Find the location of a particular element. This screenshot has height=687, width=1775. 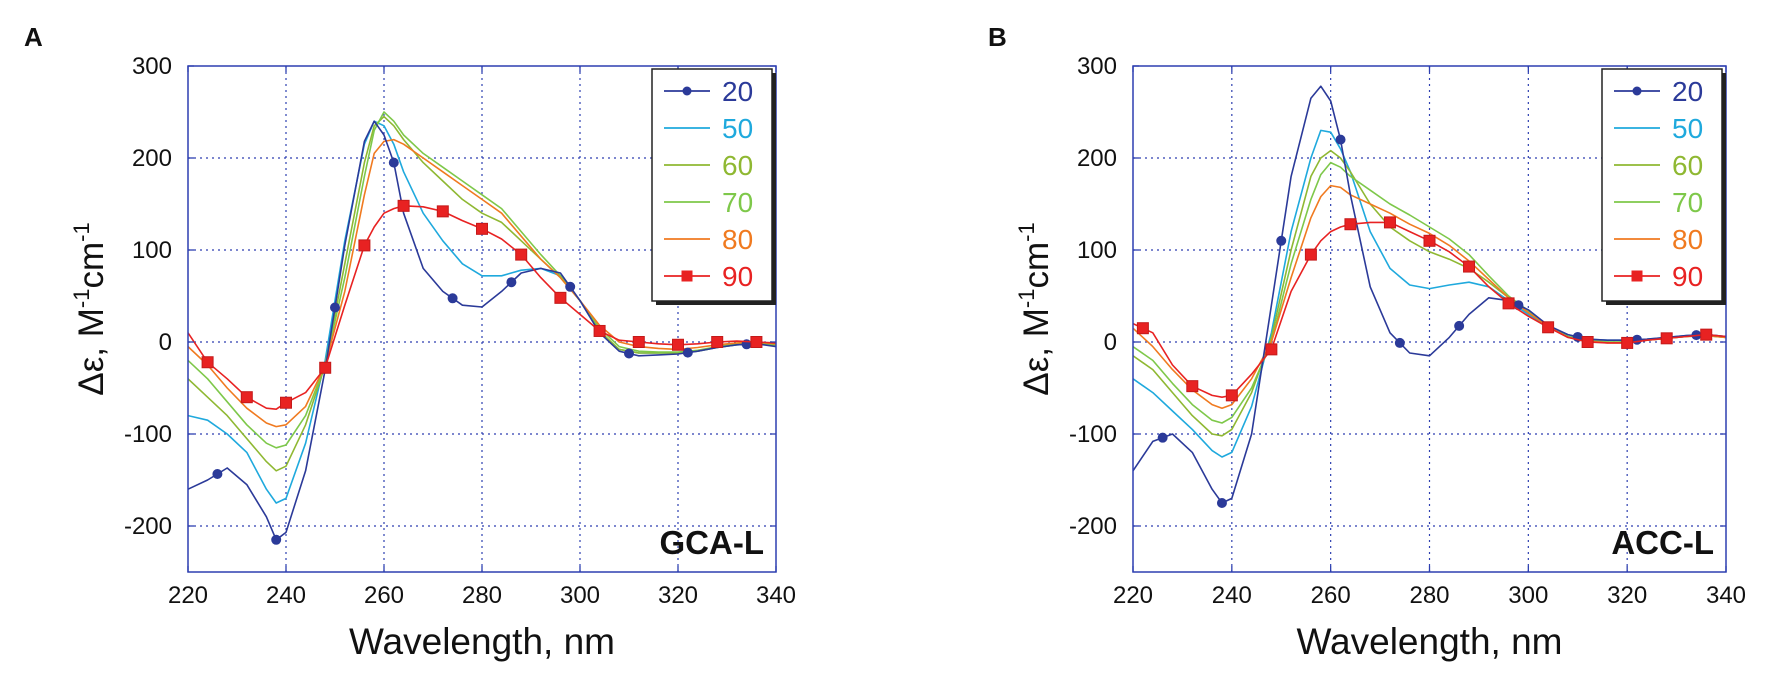

legend-label-80: 80 is located at coordinates (737, 239).